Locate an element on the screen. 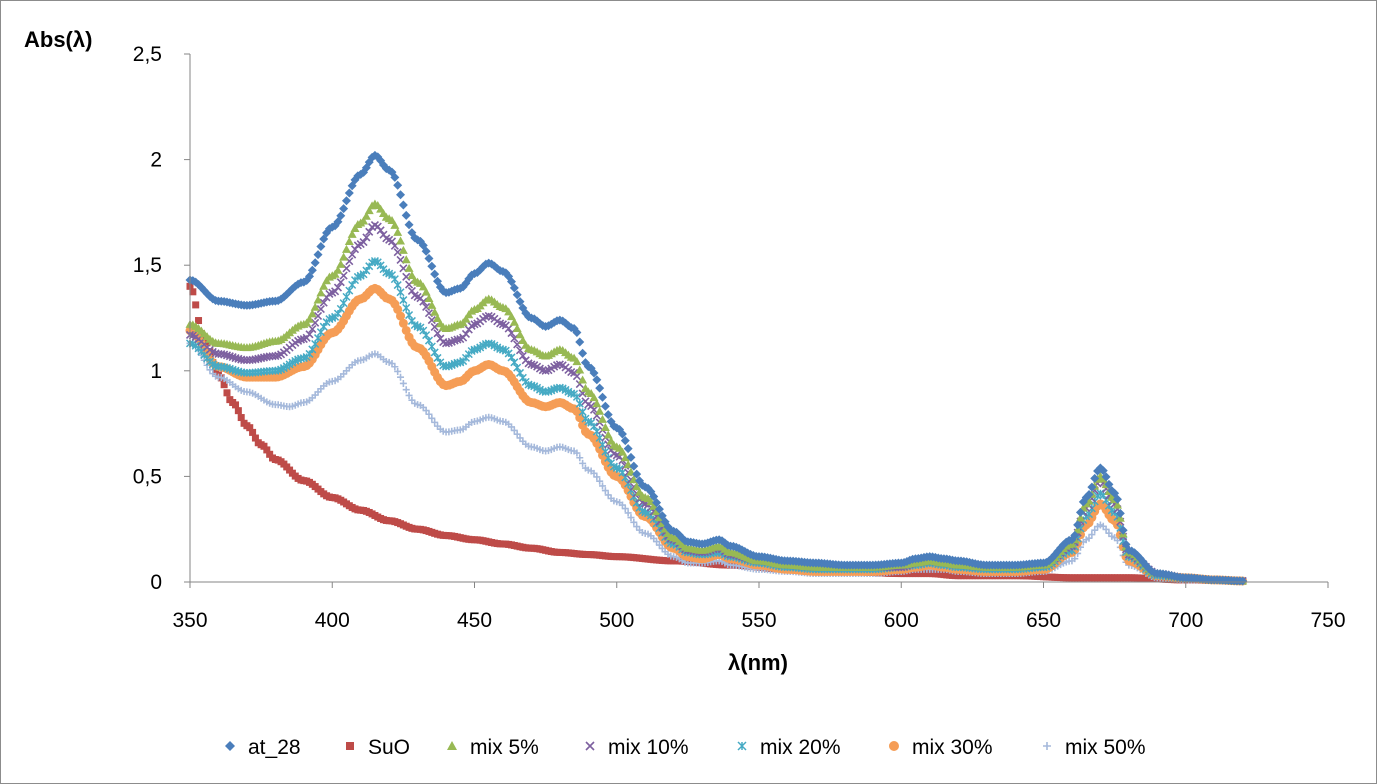 This screenshot has height=784, width=1377. y-tick-label: 1,5 is located at coordinates (147, 265).